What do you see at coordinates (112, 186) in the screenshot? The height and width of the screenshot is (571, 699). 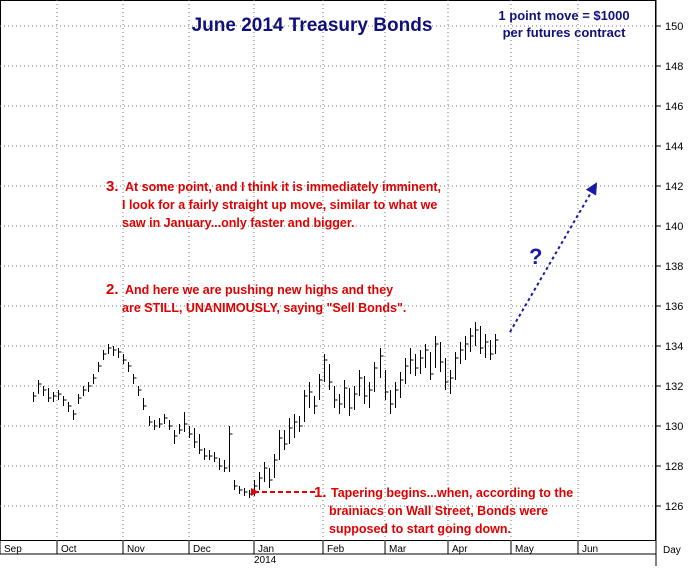 I see `annotation-3-number: 3.` at bounding box center [112, 186].